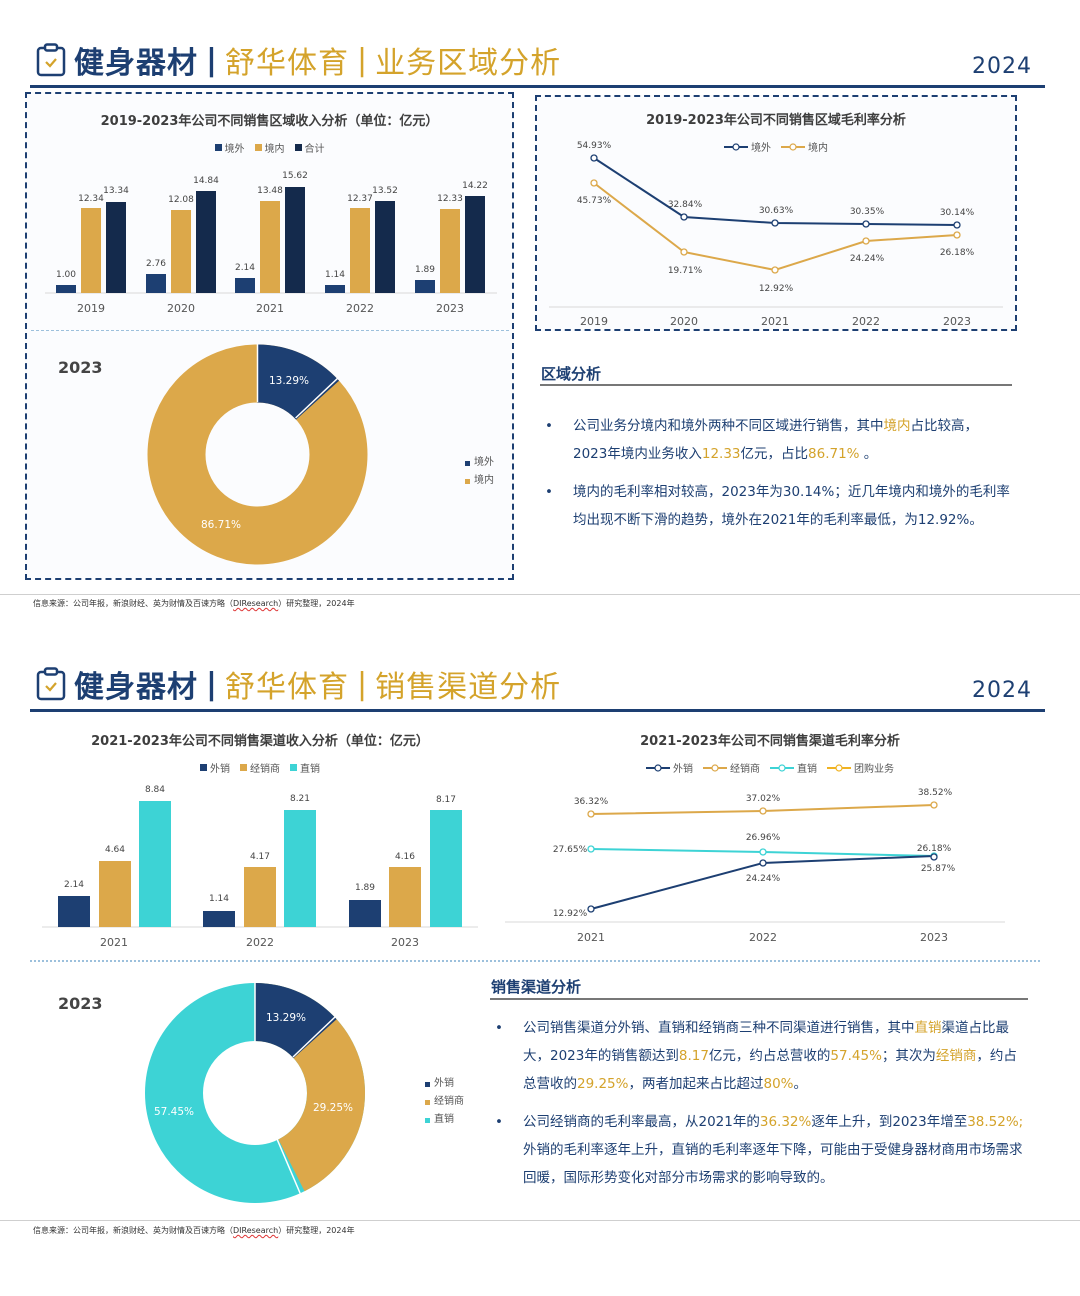  Describe the element at coordinates (260, 767) in the screenshot. I see `chart-legend: 外销 经销商 直销` at that location.